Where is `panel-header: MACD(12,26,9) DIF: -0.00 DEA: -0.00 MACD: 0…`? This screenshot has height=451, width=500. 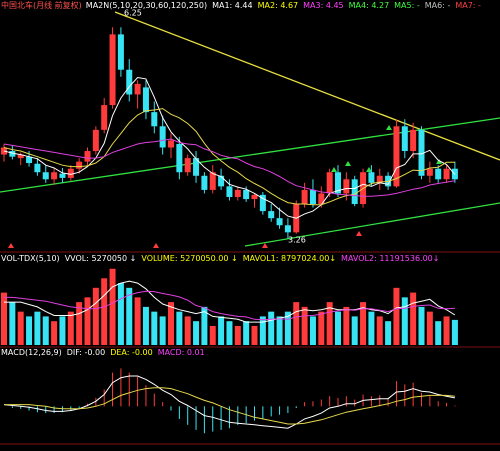 panel-header: MACD(12,26,9) DIF: -0.00 DEA: -0.00 MACD: 0… is located at coordinates (103, 352).